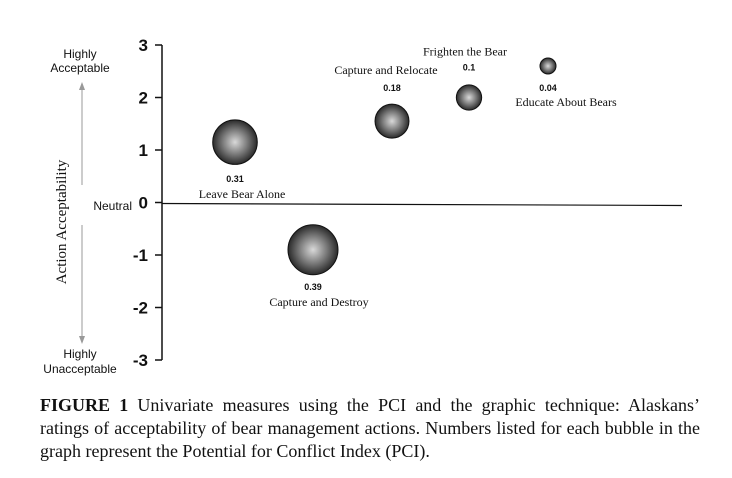 The width and height of the screenshot is (732, 478). I want to click on bubble-pci-label: 0.04, so click(548, 88).